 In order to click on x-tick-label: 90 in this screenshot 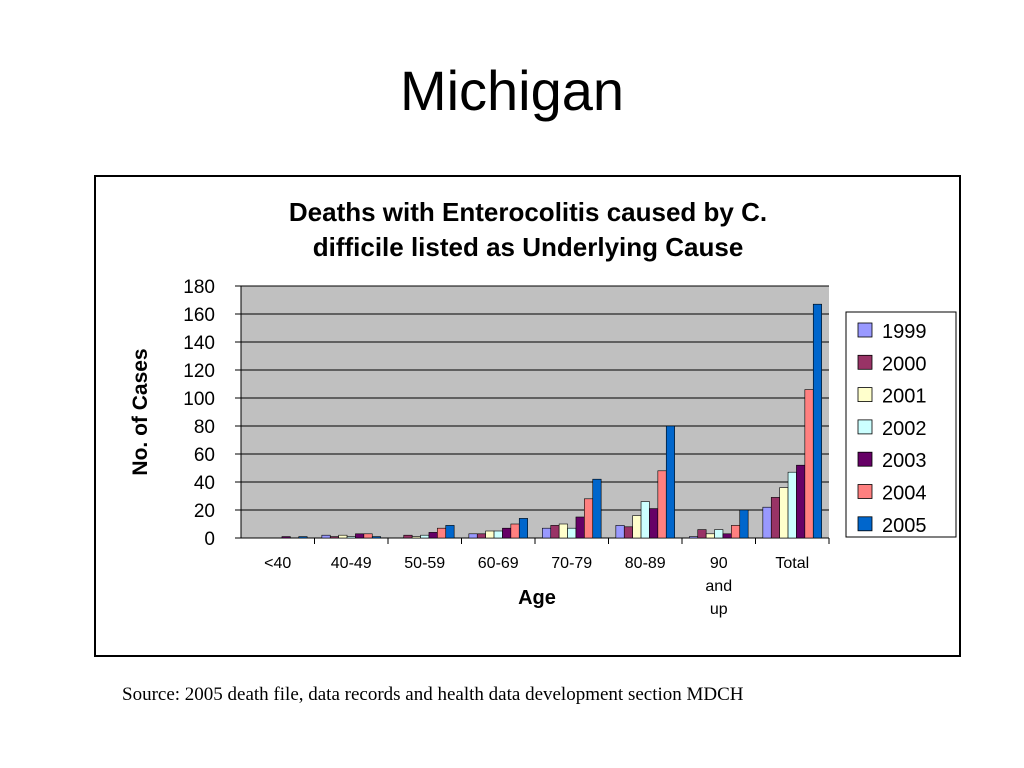, I will do `click(719, 563)`.